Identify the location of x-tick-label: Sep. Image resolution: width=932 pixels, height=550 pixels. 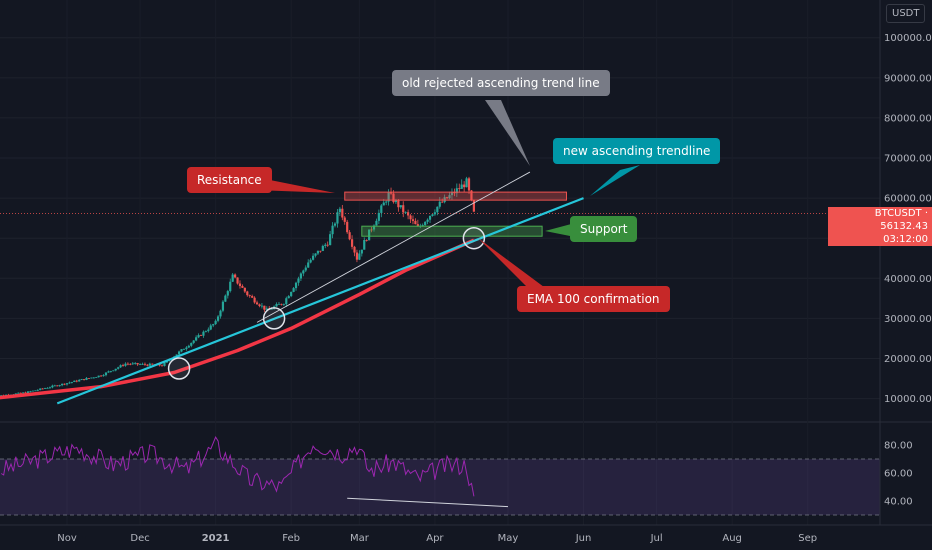
(807, 538).